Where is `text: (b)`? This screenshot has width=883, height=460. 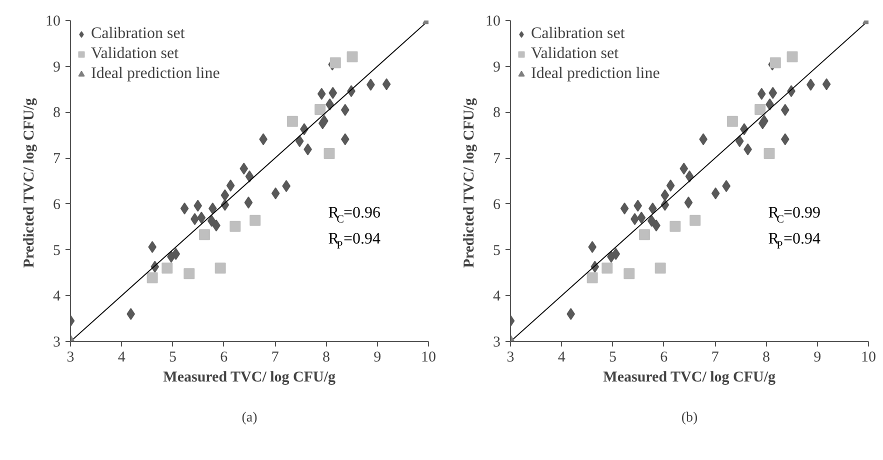
text: (b) is located at coordinates (689, 418).